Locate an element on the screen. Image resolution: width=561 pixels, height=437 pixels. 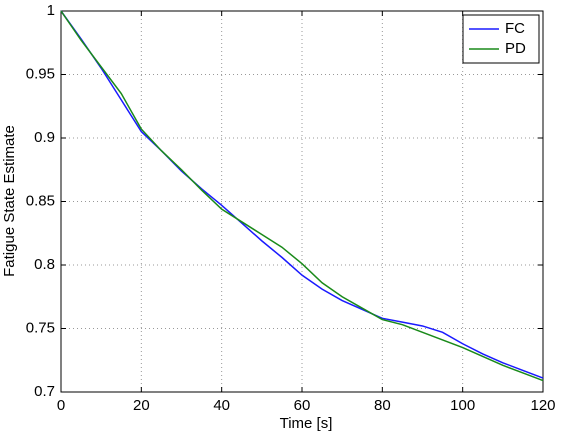
x-axis-label: Time [s] is located at coordinates (306, 423).